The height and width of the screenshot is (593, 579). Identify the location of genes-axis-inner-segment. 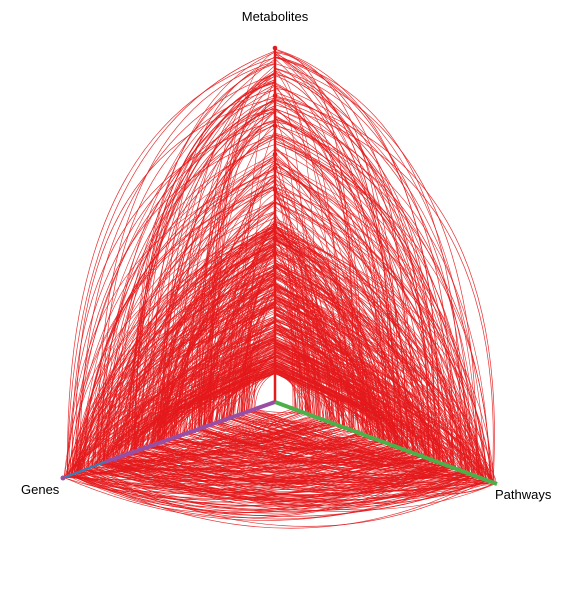
(190, 432).